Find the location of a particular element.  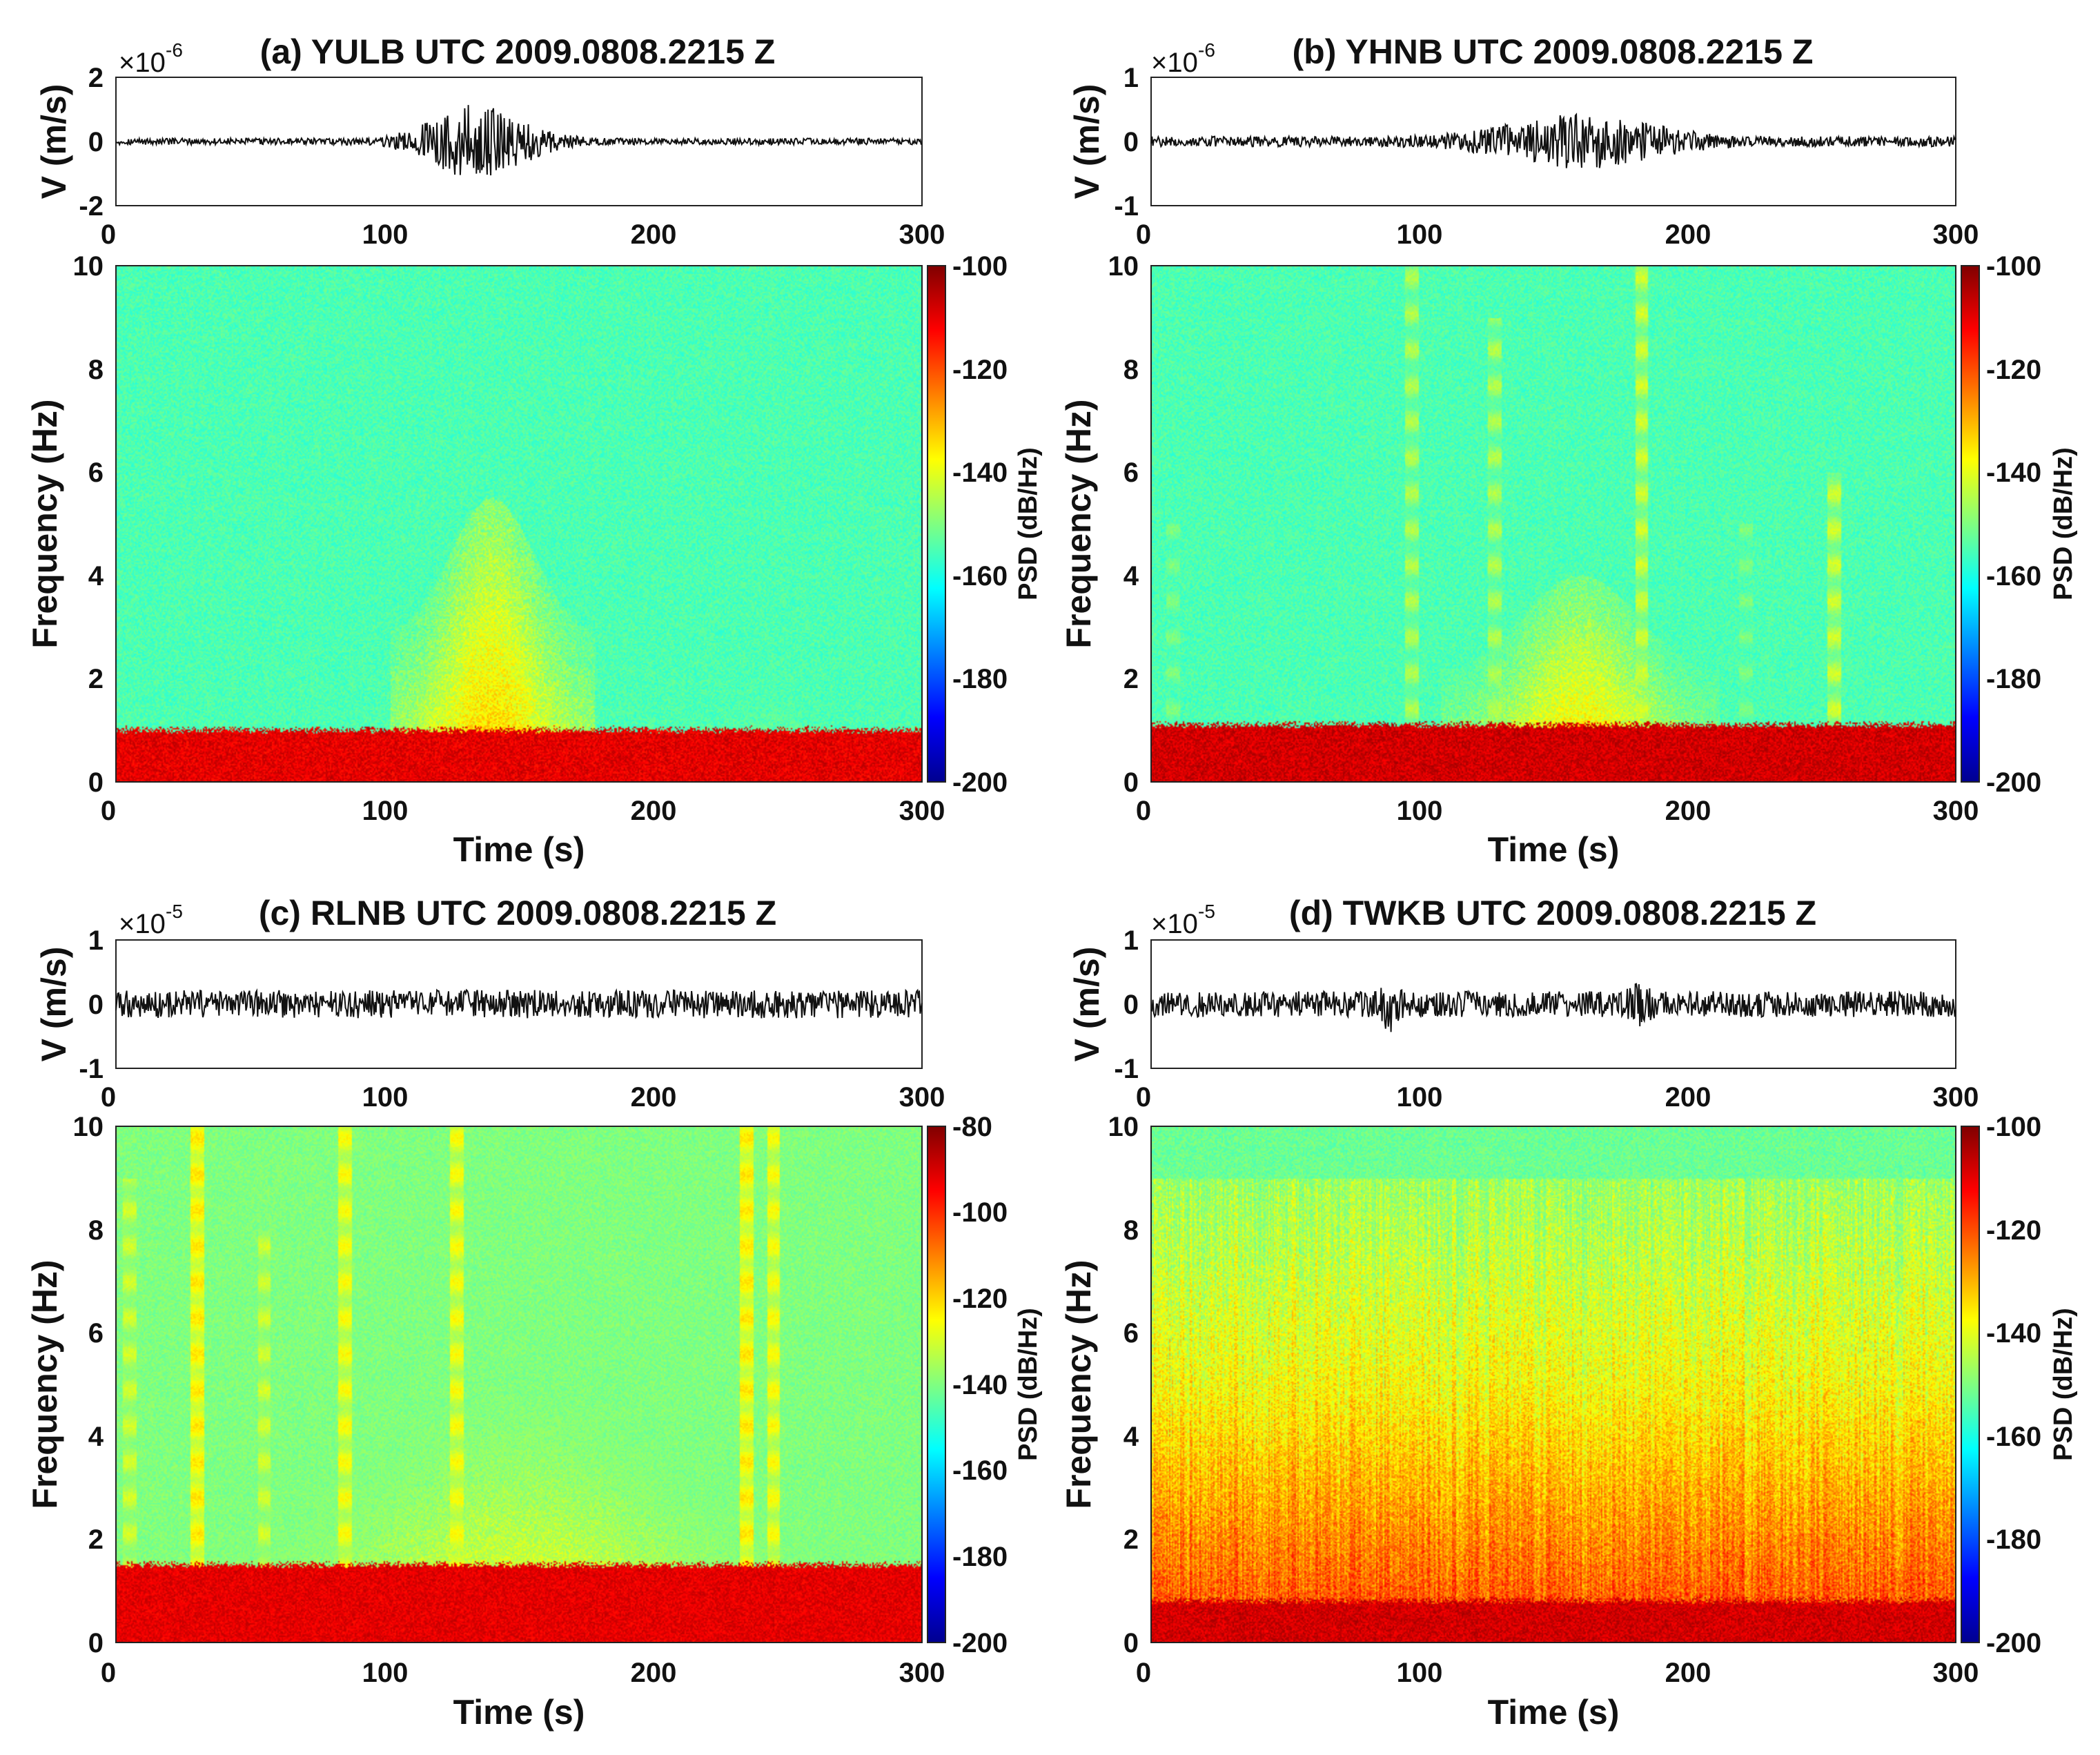

panel-d-spec-ytick-0: 10 is located at coordinates (1123, 1127).